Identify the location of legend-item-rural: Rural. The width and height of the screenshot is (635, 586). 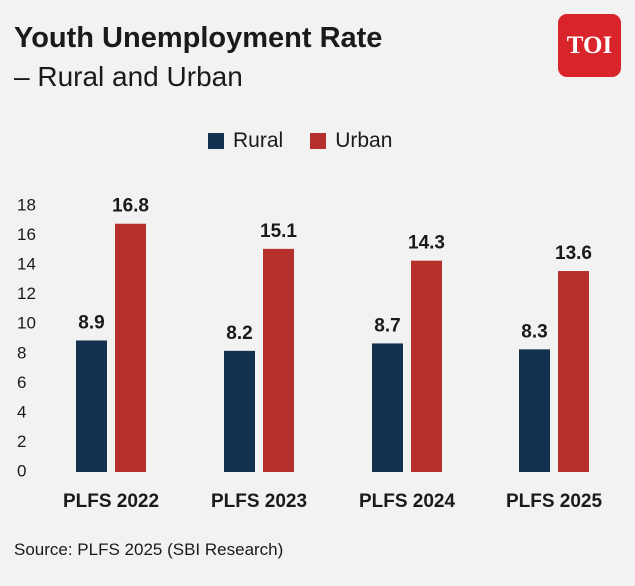
(245, 141).